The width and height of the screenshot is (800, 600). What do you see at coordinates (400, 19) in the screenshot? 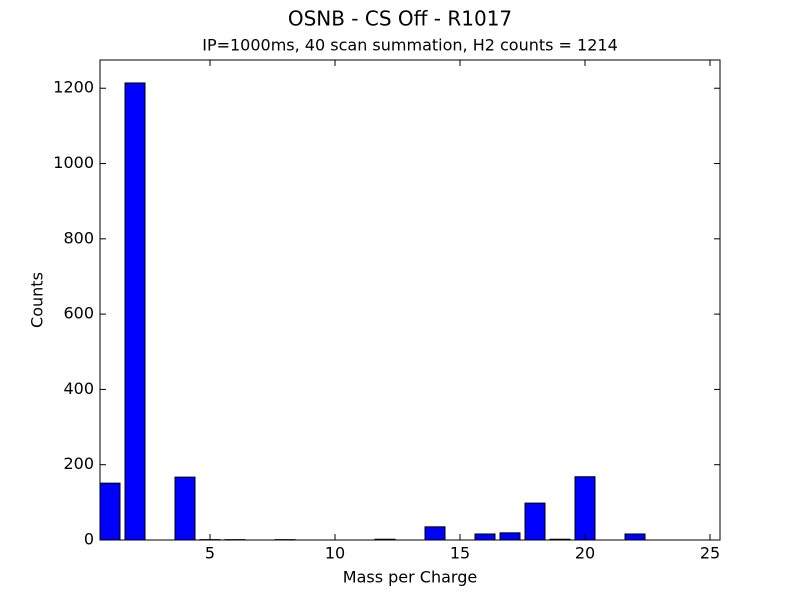
I see `chart-title: OSNB - CS Off - R1017` at bounding box center [400, 19].